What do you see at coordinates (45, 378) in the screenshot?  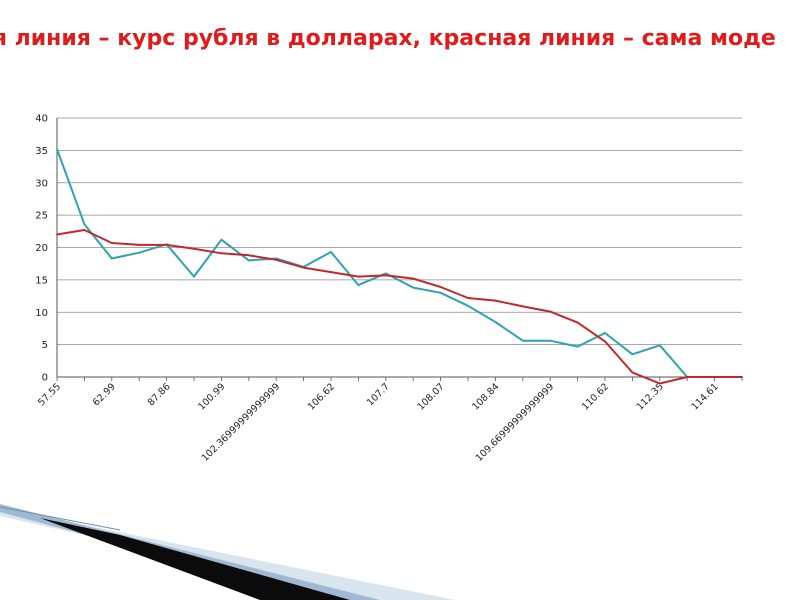 I see `y-tick-label: 0` at bounding box center [45, 378].